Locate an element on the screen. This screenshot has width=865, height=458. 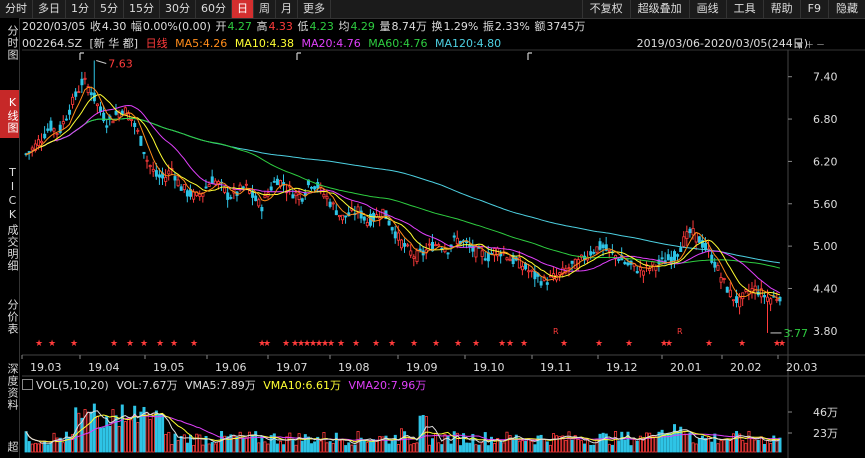
y-tick-label: 7.40 is located at coordinates (825, 77).